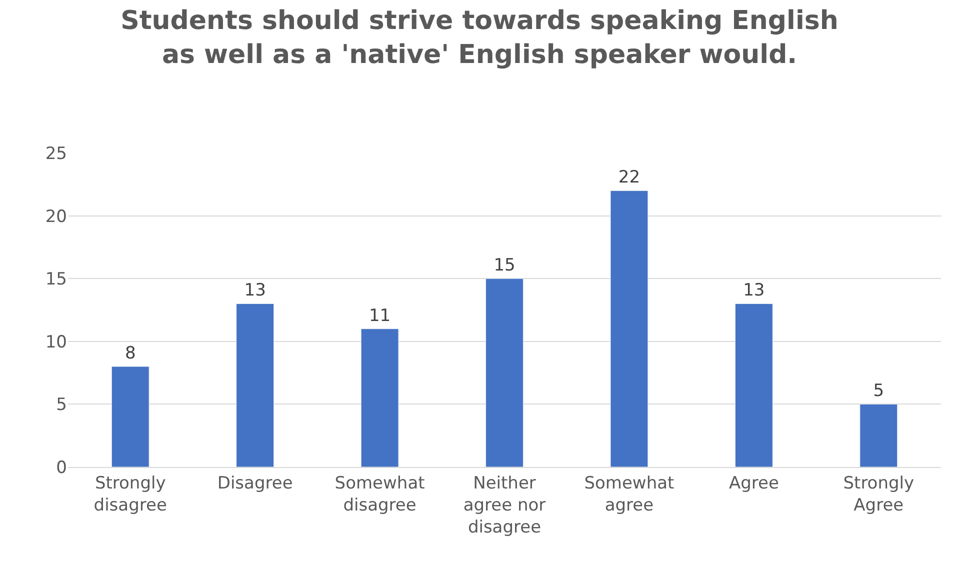 The height and width of the screenshot is (583, 959). Describe the element at coordinates (753, 483) in the screenshot. I see `x-tick-label: Agree` at that location.